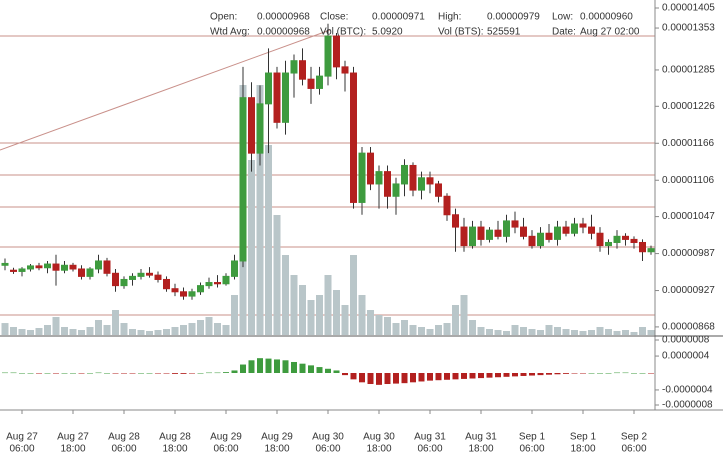  Describe the element at coordinates (283, 17) in the screenshot. I see `info-value: 0.00000968` at that location.